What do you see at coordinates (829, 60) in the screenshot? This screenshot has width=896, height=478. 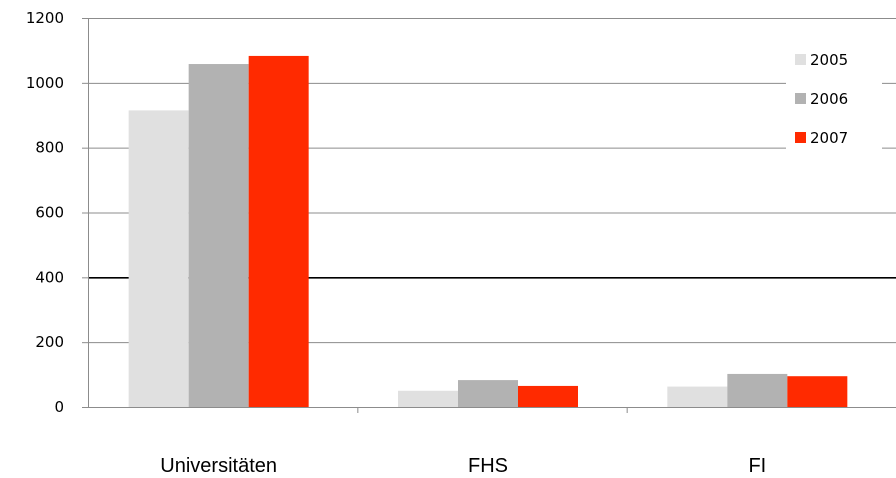 I see `legend-label-2005: 2005` at bounding box center [829, 60].